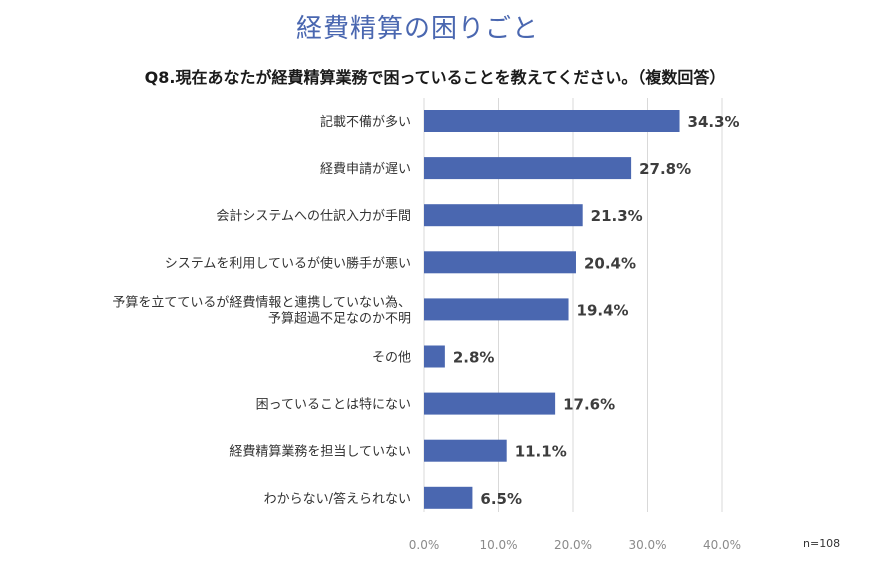 This screenshot has width=875, height=561. Describe the element at coordinates (391, 358) in the screenshot. I see `category-label: その他` at that location.